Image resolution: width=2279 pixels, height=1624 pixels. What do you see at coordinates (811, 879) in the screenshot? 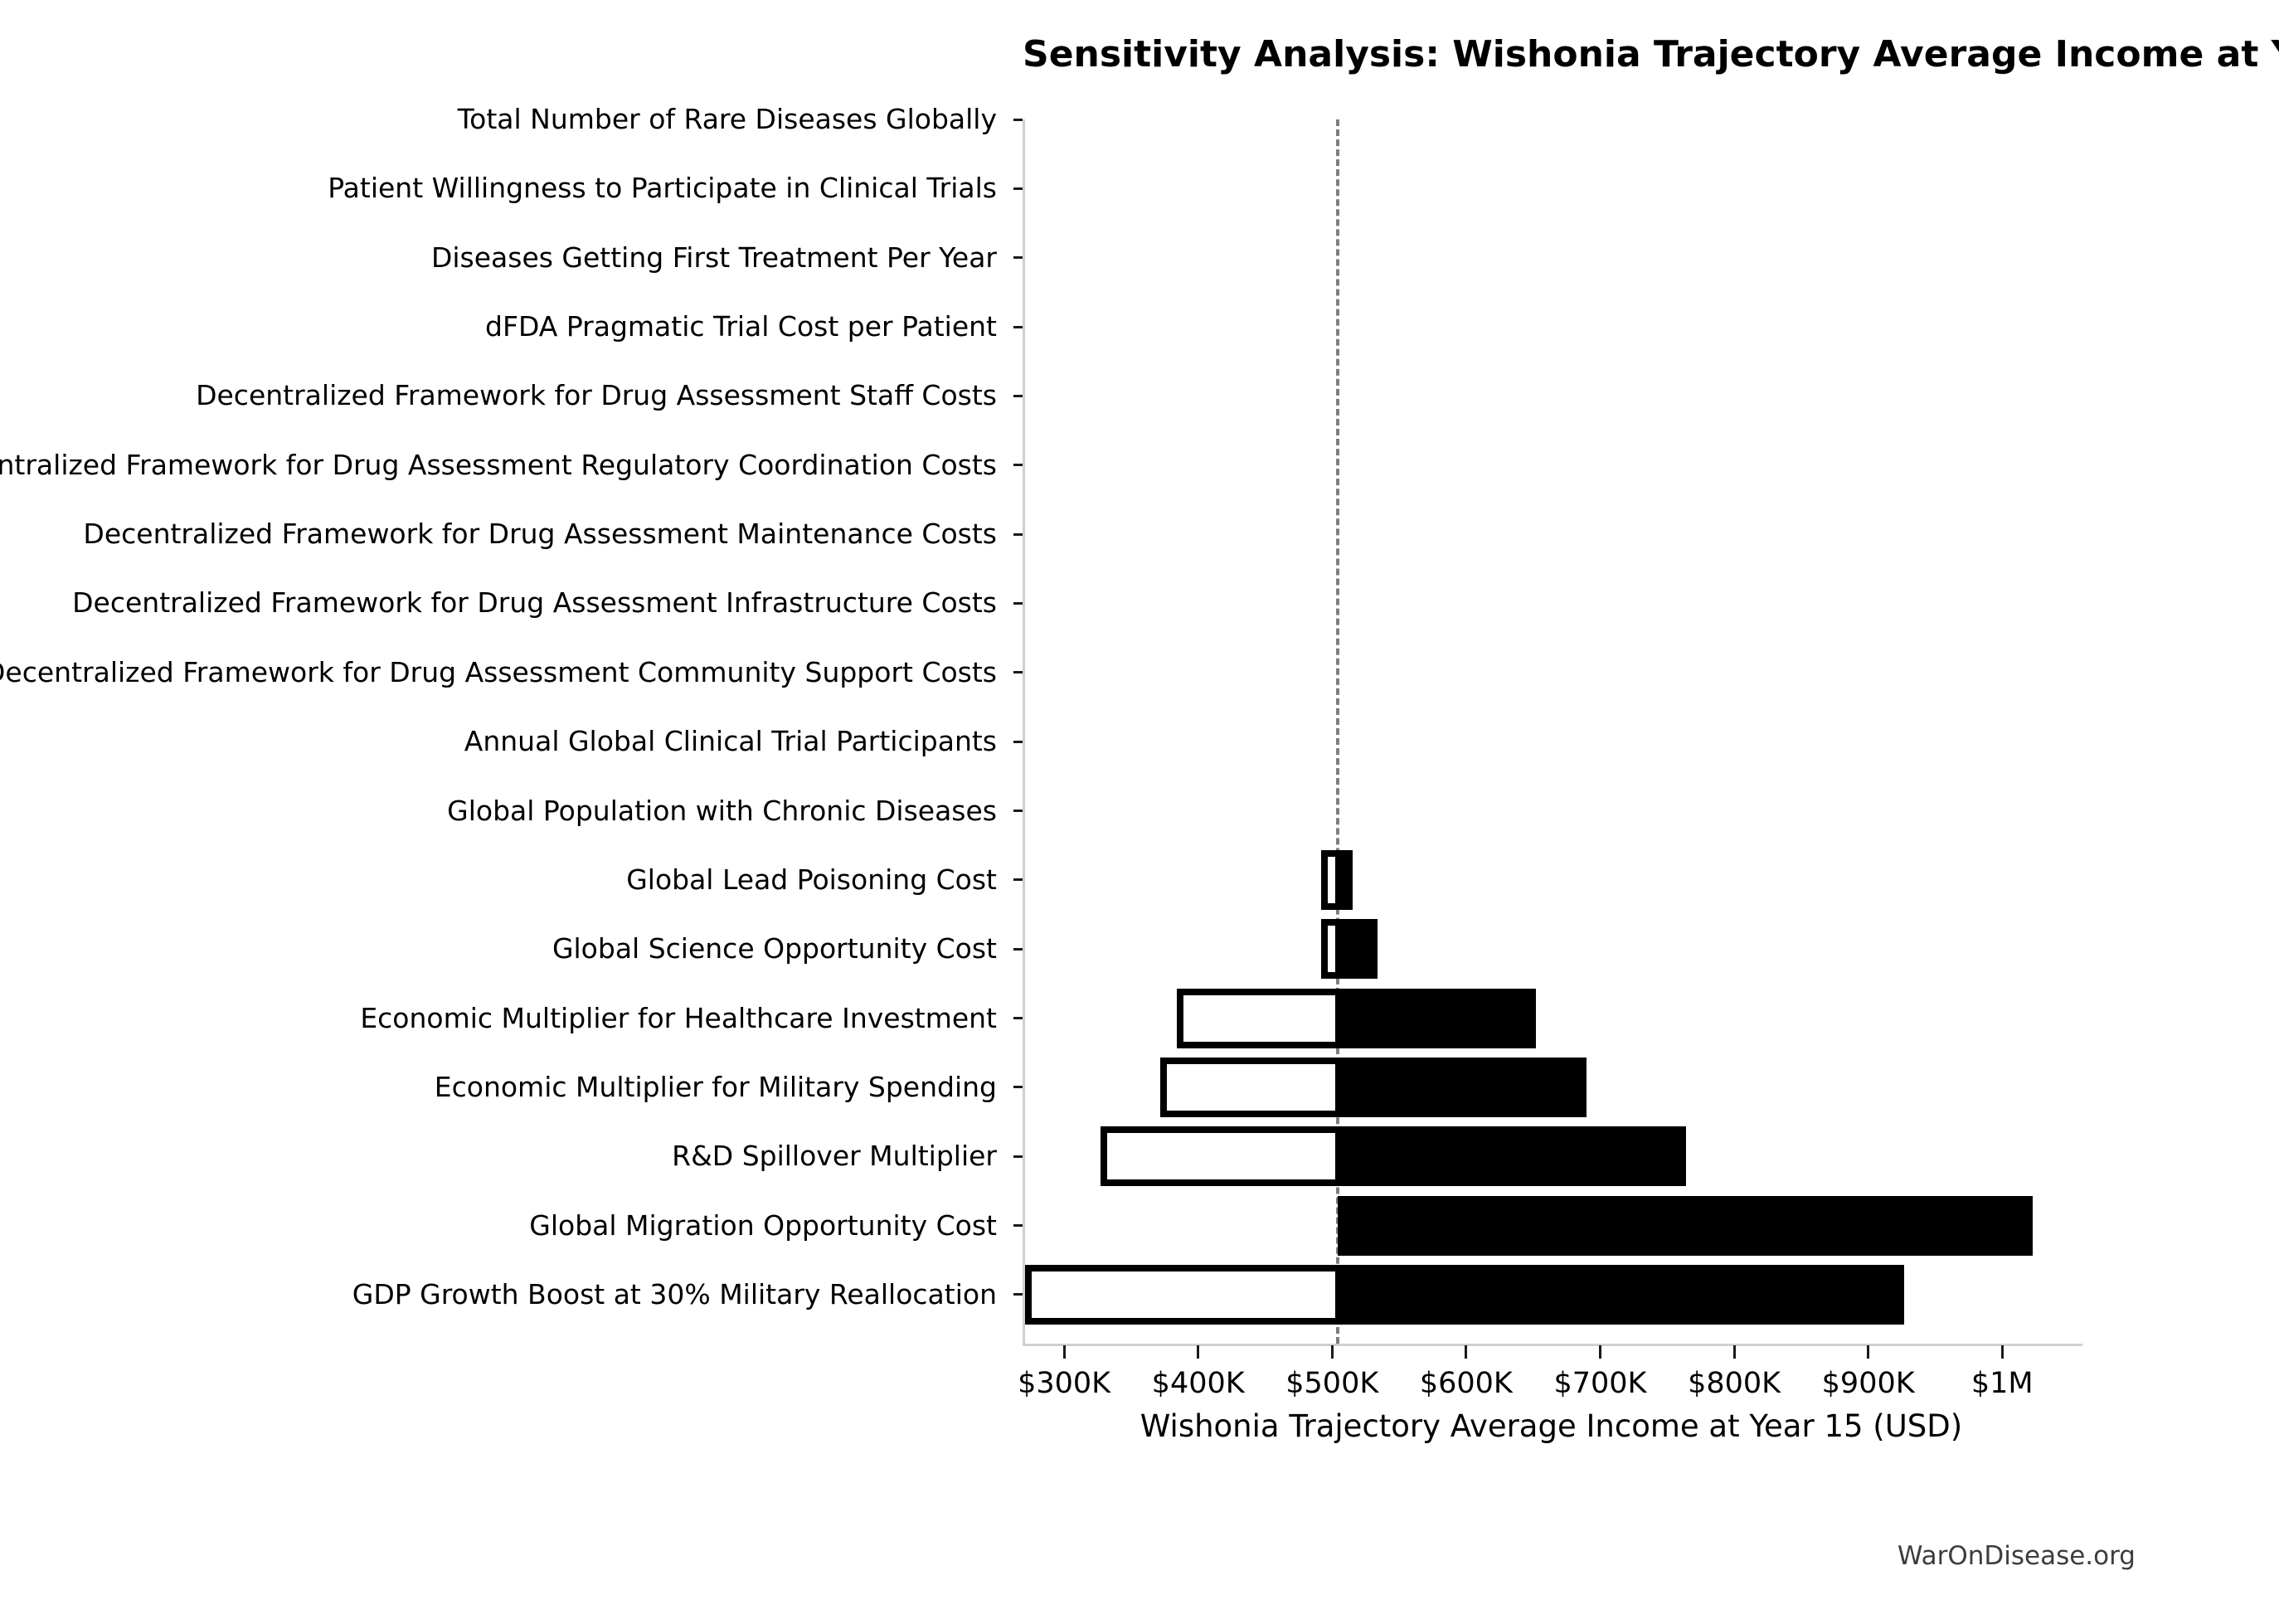
I see `y-tick-label: Global Lead Poisoning Cost` at bounding box center [811, 879].